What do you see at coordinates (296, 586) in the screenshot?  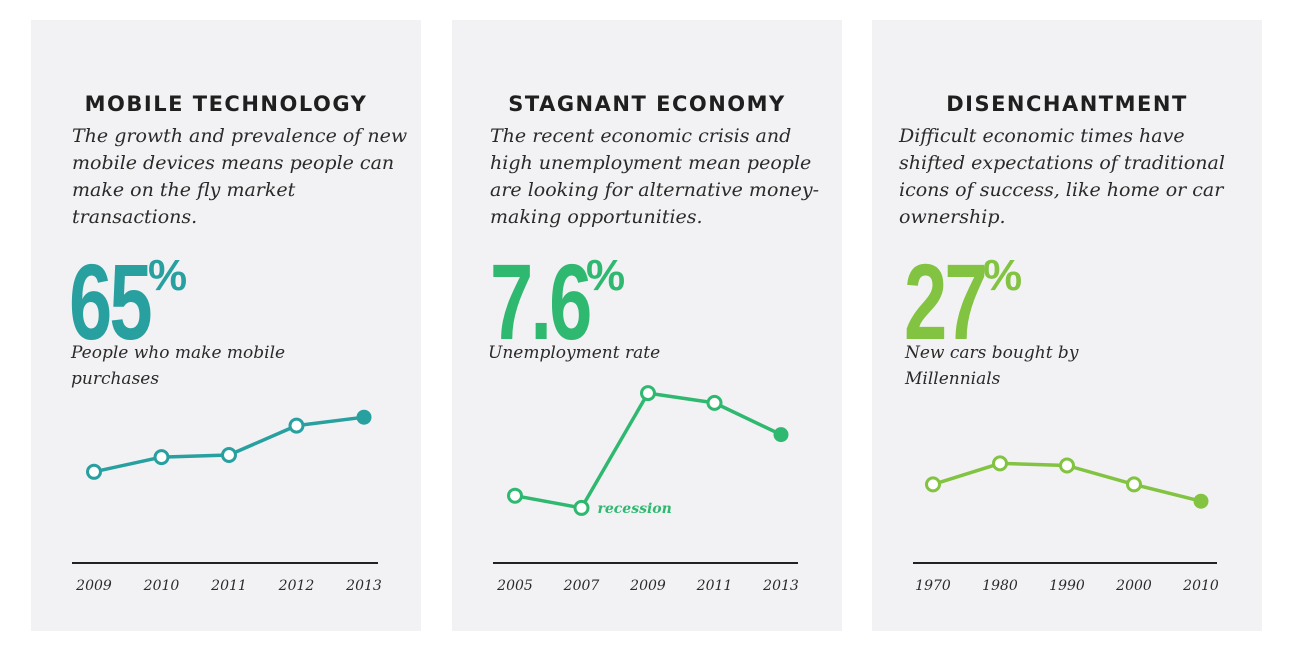 I see `x-tick-label: 2012` at bounding box center [296, 586].